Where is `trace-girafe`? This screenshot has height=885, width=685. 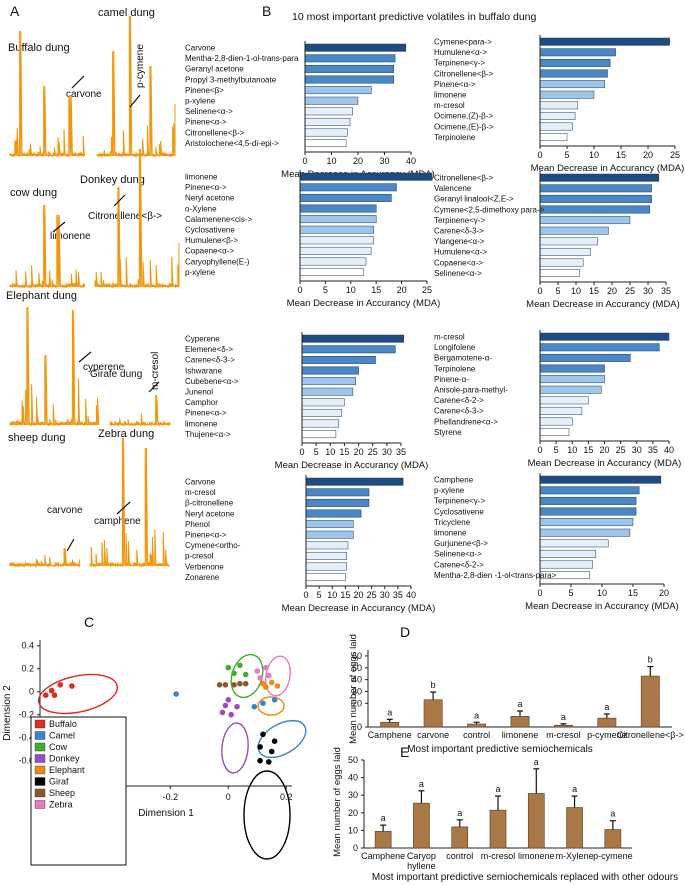
trace-girafe is located at coordinates (140, 410).